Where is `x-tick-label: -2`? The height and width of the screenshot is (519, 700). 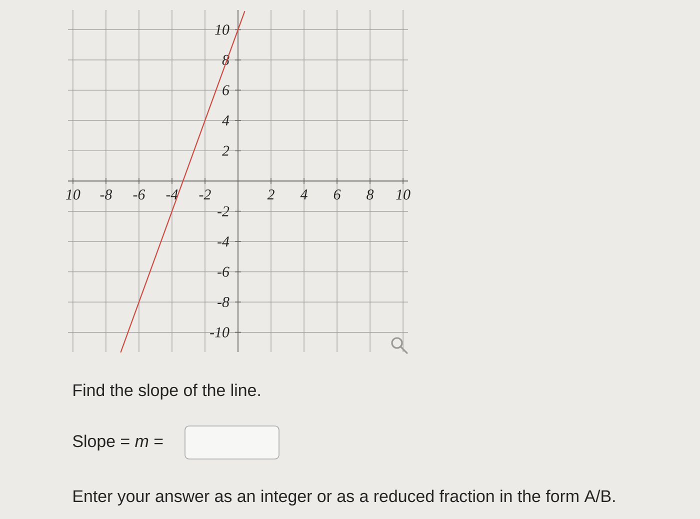
x-tick-label: -2 is located at coordinates (205, 195).